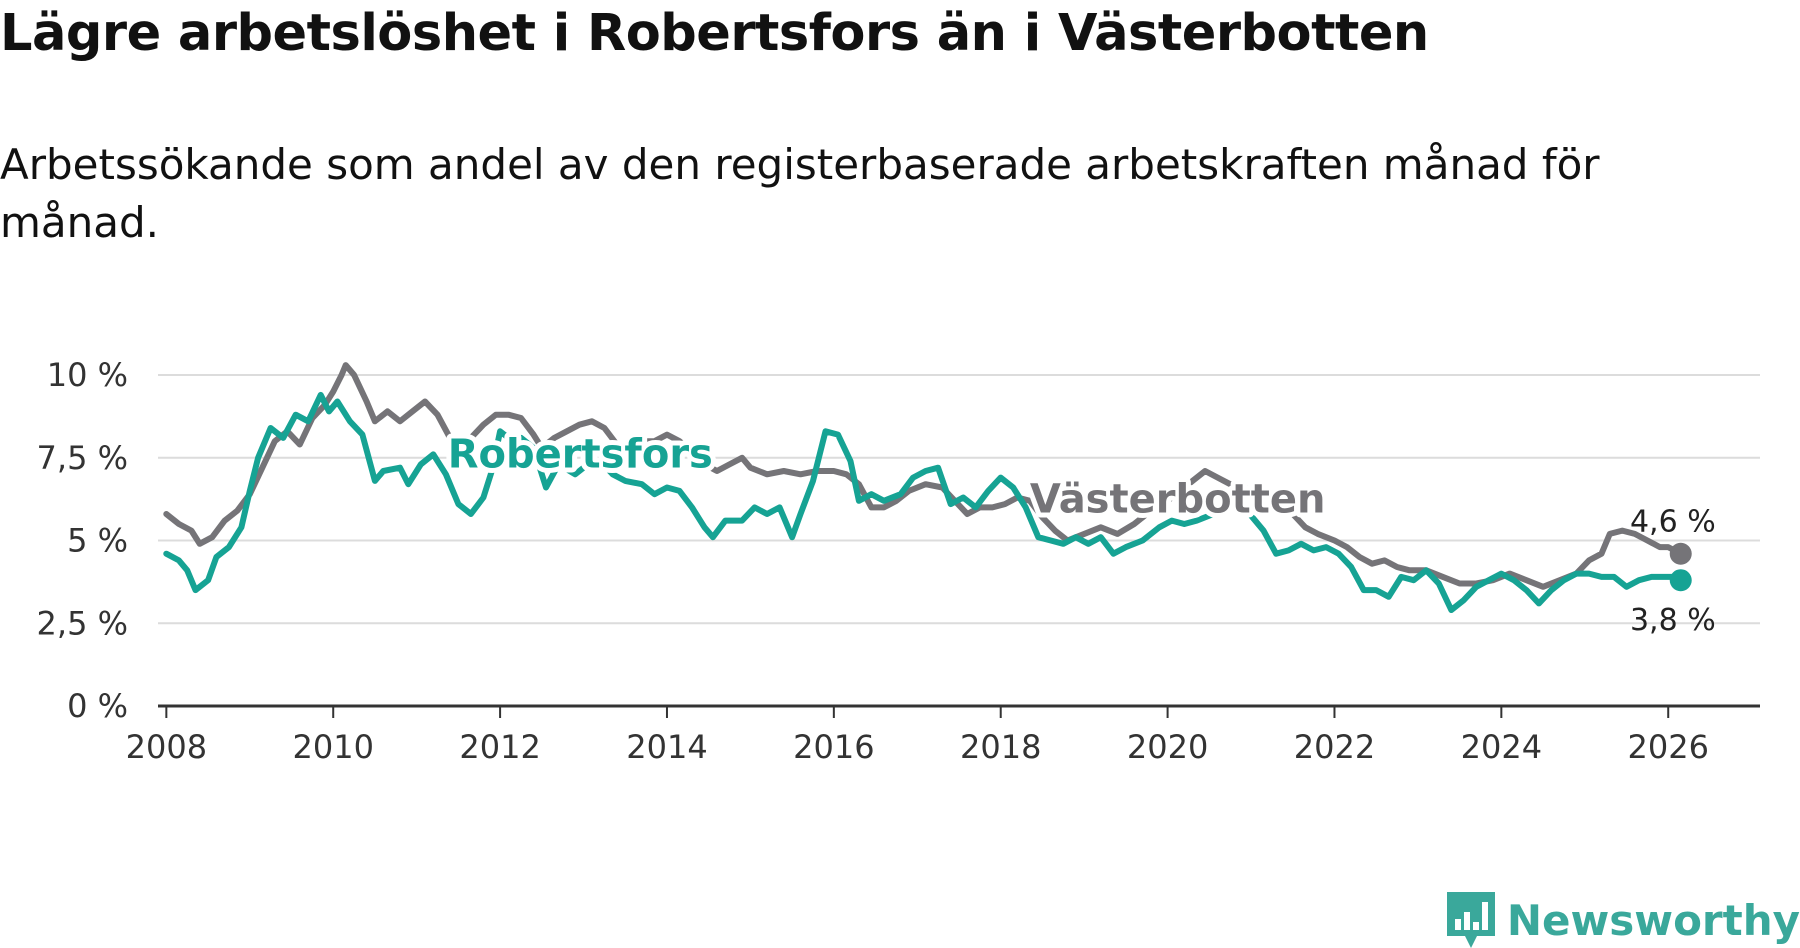  What do you see at coordinates (833, 747) in the screenshot?
I see `x-tick-label: 2016` at bounding box center [833, 747].